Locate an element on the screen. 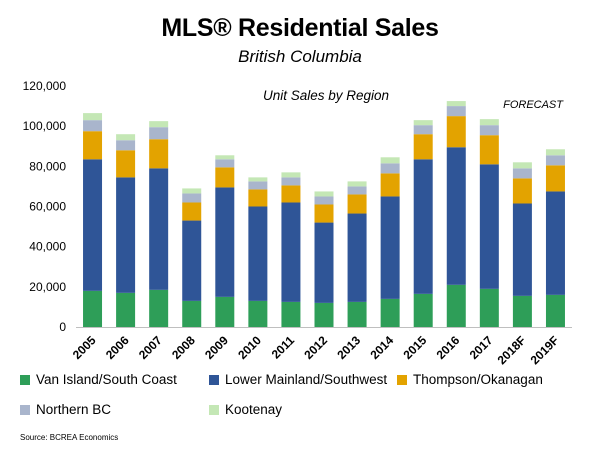 The width and height of the screenshot is (600, 450). x-tick-label: 2017 is located at coordinates (481, 347).